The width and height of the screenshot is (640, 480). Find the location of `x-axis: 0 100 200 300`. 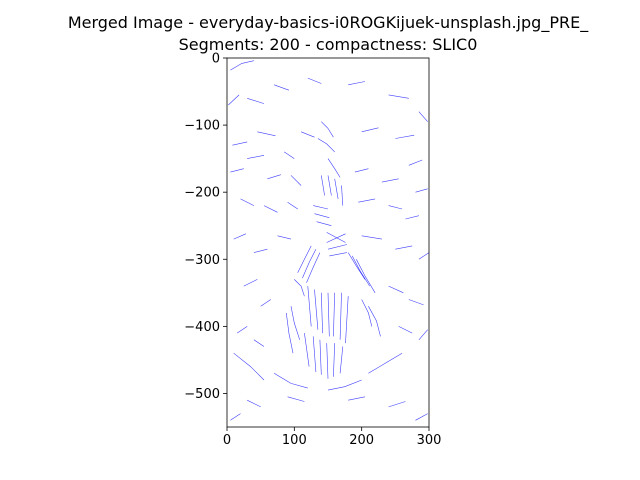

x-axis: 0 100 200 300 is located at coordinates (332, 437).